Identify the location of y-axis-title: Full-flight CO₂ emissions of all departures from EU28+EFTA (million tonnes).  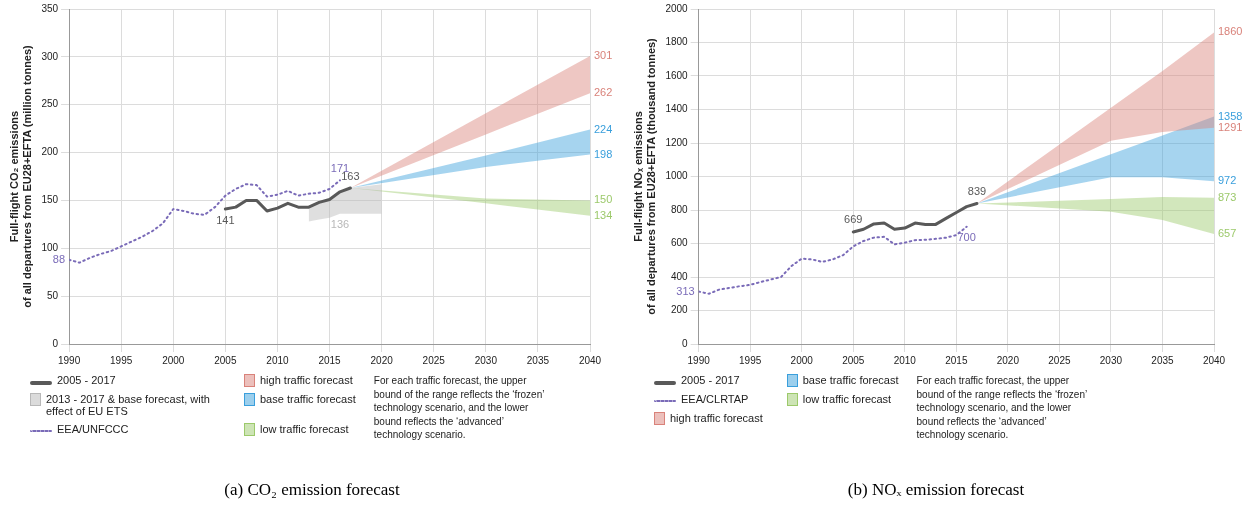
(20, 176).